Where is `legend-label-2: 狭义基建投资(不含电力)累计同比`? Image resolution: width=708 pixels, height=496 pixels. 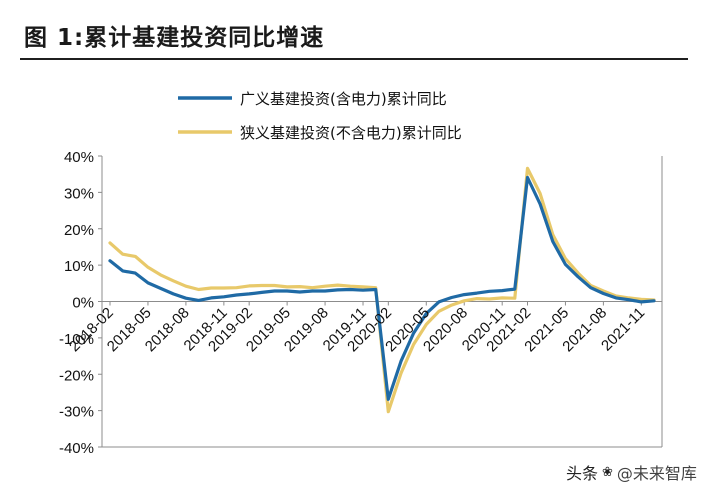
legend-label-2: 狭义基建投资(不含电力)累计同比 is located at coordinates (351, 133).